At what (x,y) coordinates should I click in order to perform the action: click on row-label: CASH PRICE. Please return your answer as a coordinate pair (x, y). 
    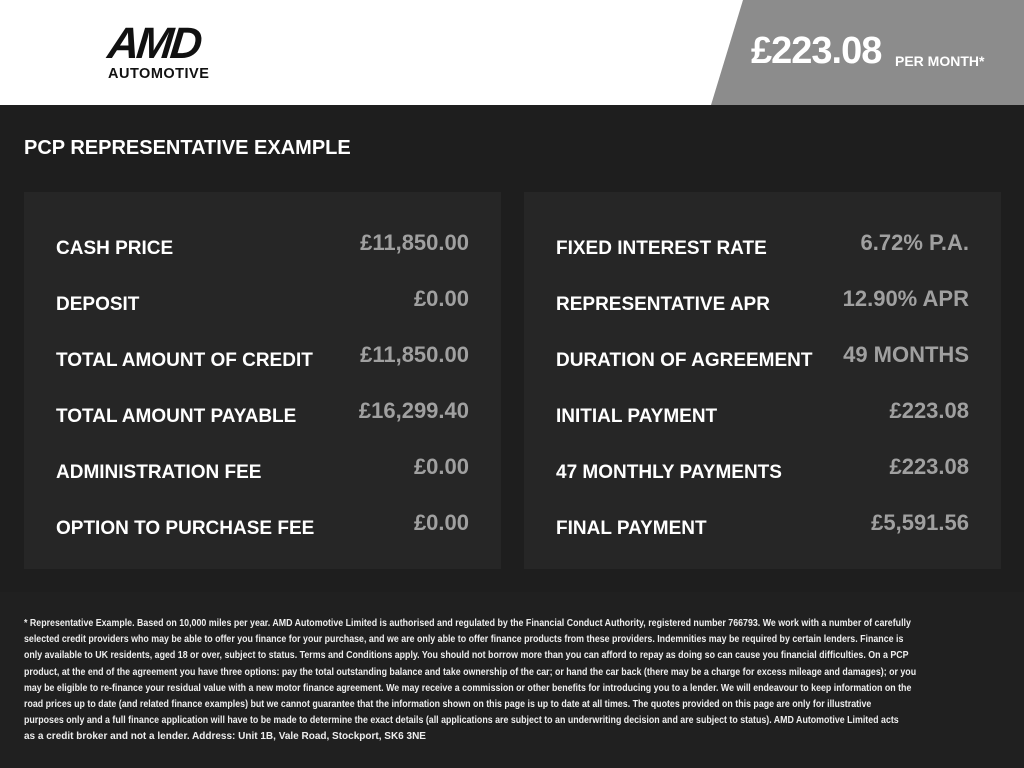
    Looking at the image, I should click on (115, 248).